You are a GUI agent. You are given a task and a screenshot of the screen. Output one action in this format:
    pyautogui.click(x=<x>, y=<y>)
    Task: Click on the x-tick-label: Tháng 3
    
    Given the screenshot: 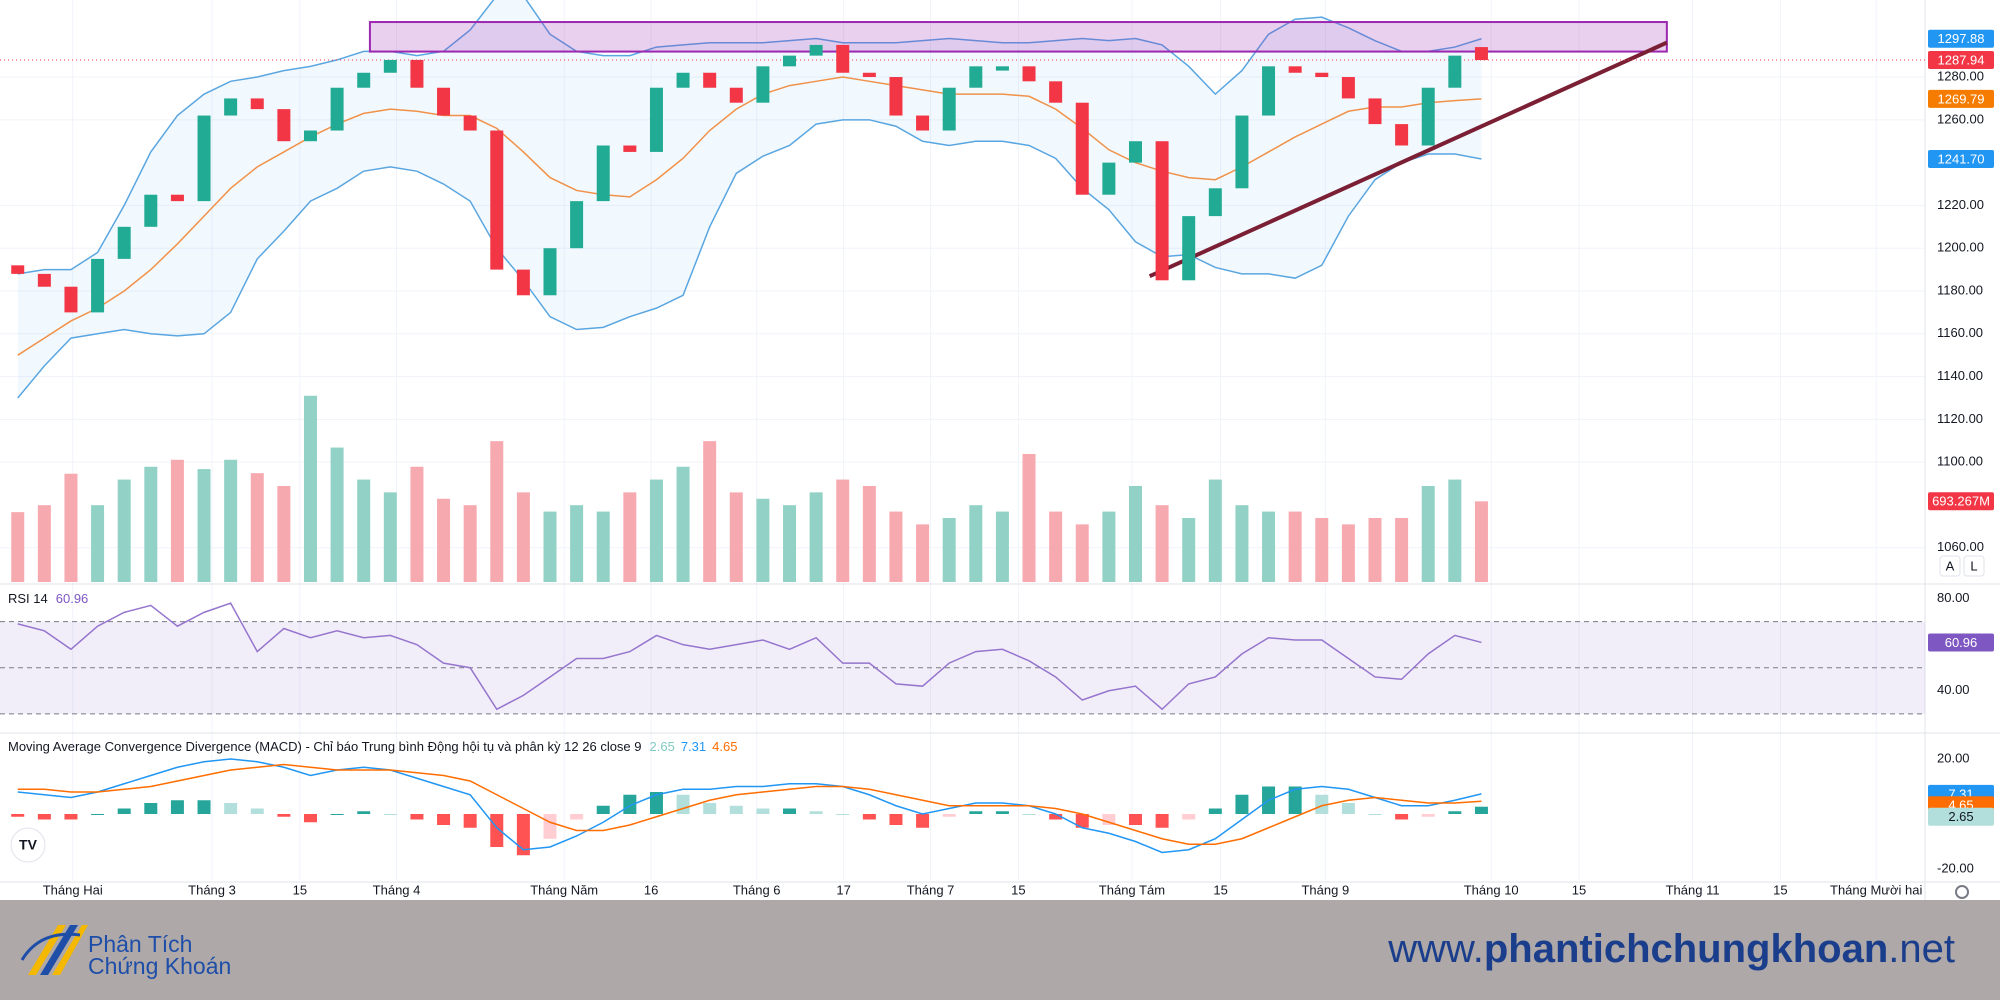 What is the action you would take?
    pyautogui.click(x=212, y=889)
    